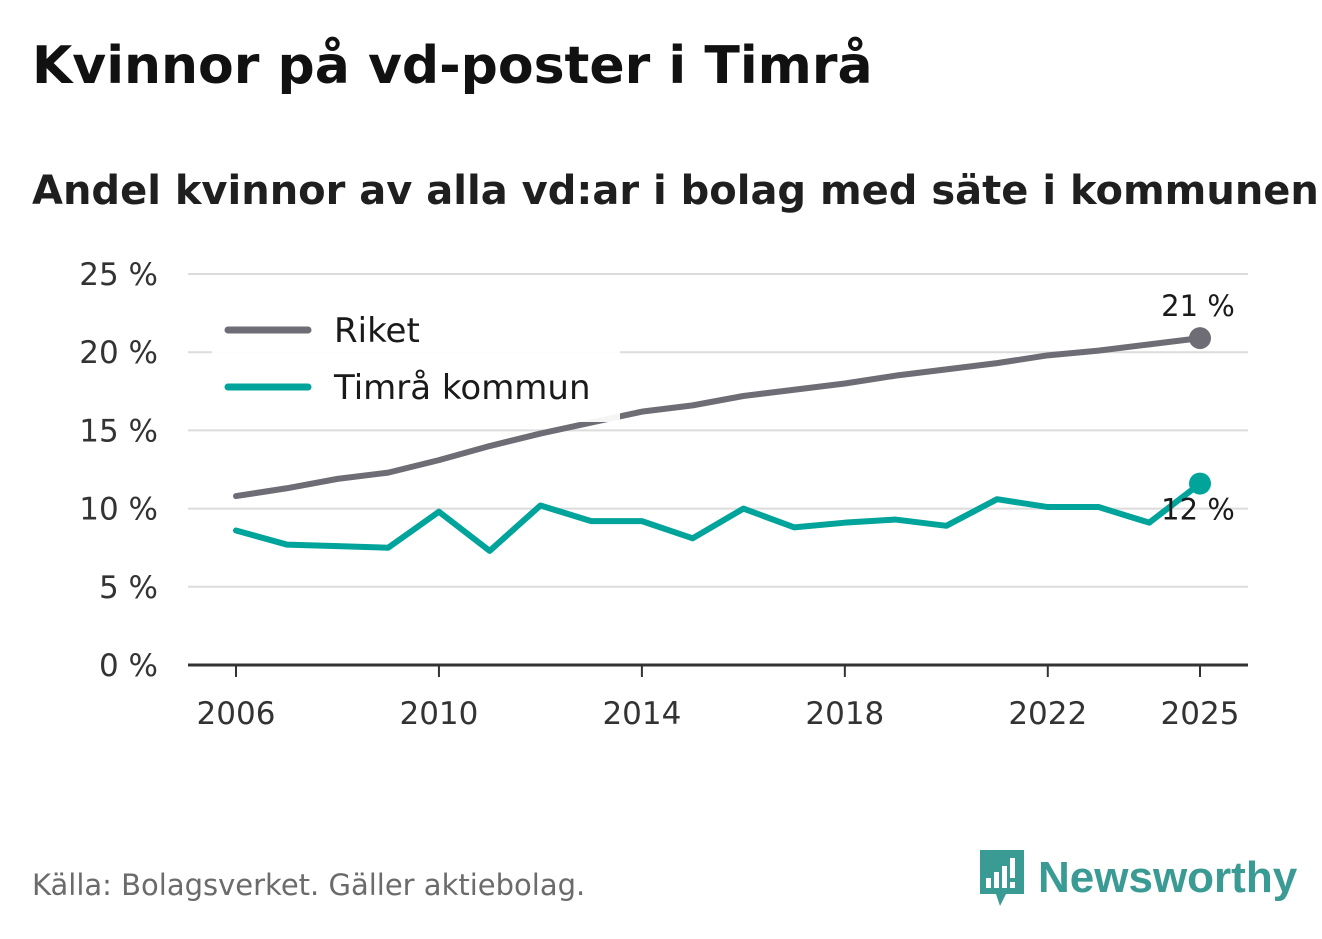  What do you see at coordinates (462, 388) in the screenshot?
I see `legend-label: Timrå kommun` at bounding box center [462, 388].